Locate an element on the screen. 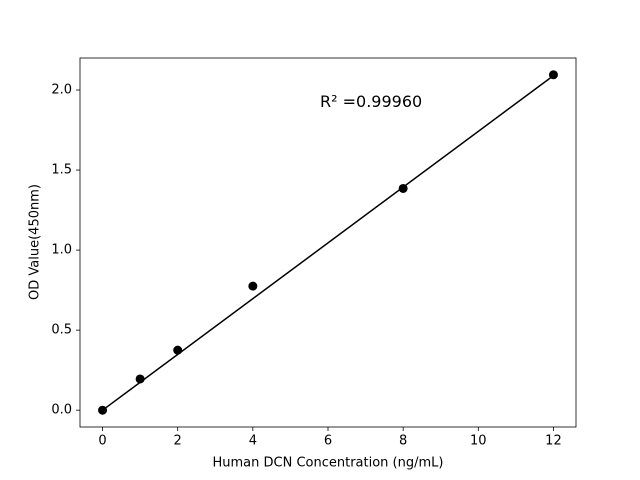 The image size is (640, 480). x-tick-label: 4 is located at coordinates (253, 441).